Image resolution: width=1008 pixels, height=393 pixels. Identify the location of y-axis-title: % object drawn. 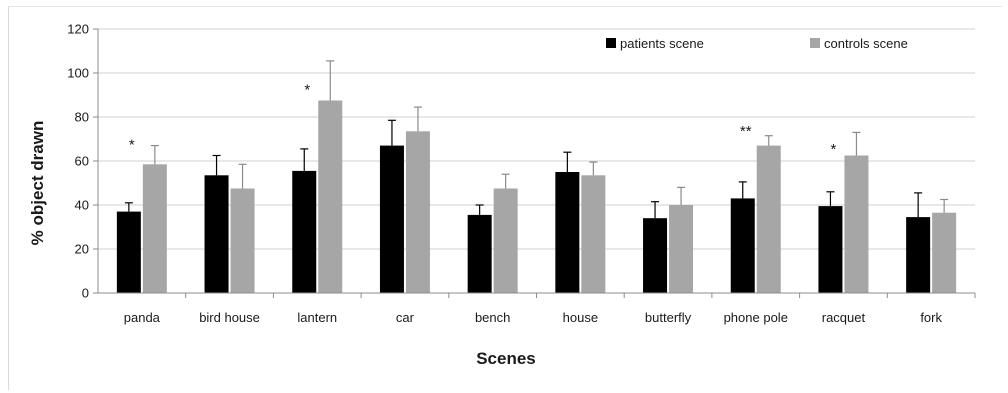
(37, 183).